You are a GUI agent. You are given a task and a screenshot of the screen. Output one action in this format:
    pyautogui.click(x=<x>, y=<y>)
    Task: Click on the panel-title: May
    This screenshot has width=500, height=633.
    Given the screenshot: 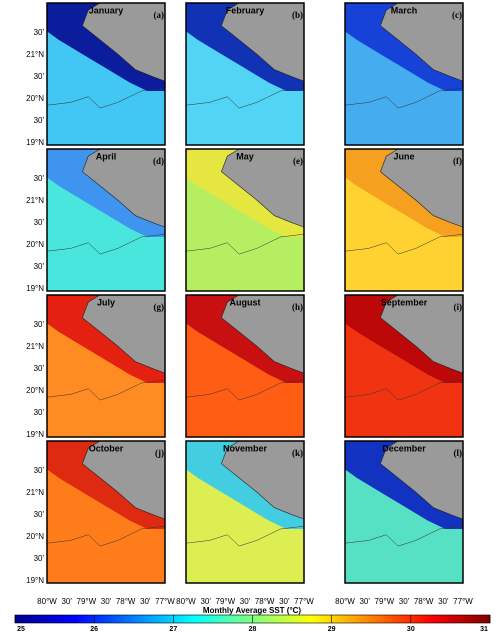 What is the action you would take?
    pyautogui.click(x=245, y=156)
    